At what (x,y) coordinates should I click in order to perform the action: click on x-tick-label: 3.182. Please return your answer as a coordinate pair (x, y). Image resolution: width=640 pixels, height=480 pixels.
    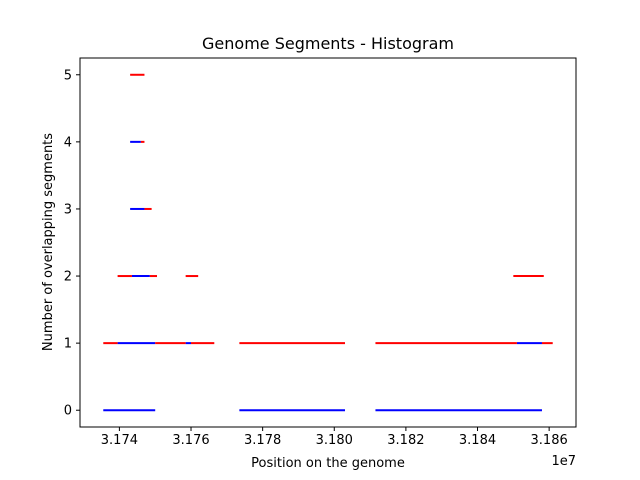
    Looking at the image, I should click on (405, 440).